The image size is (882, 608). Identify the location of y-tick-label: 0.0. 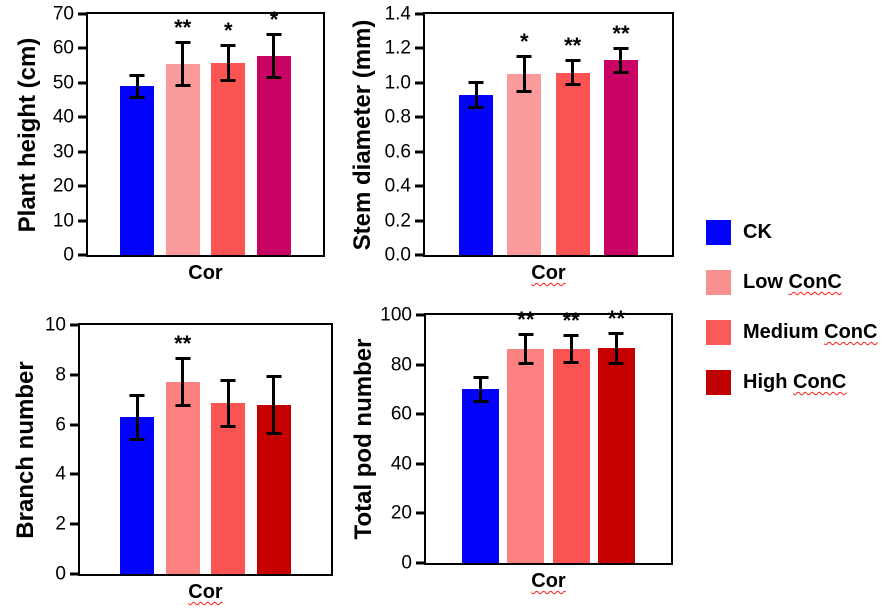
(397, 255).